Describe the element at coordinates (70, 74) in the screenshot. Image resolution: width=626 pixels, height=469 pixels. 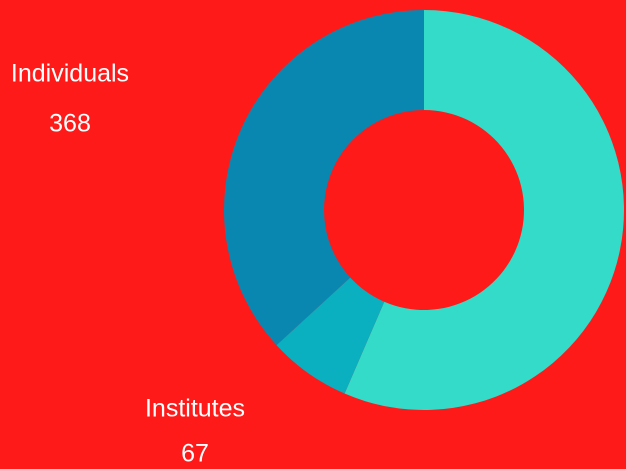
I see `segment-label: Individuals` at that location.